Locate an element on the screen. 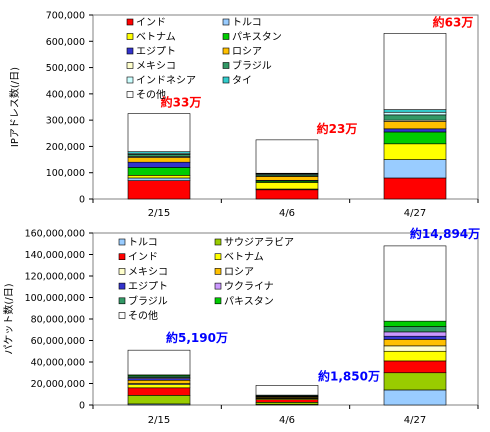 Image resolution: width=490 pixels, height=432 pixels. y-axis-label: パケット数(/日) is located at coordinates (8, 318).